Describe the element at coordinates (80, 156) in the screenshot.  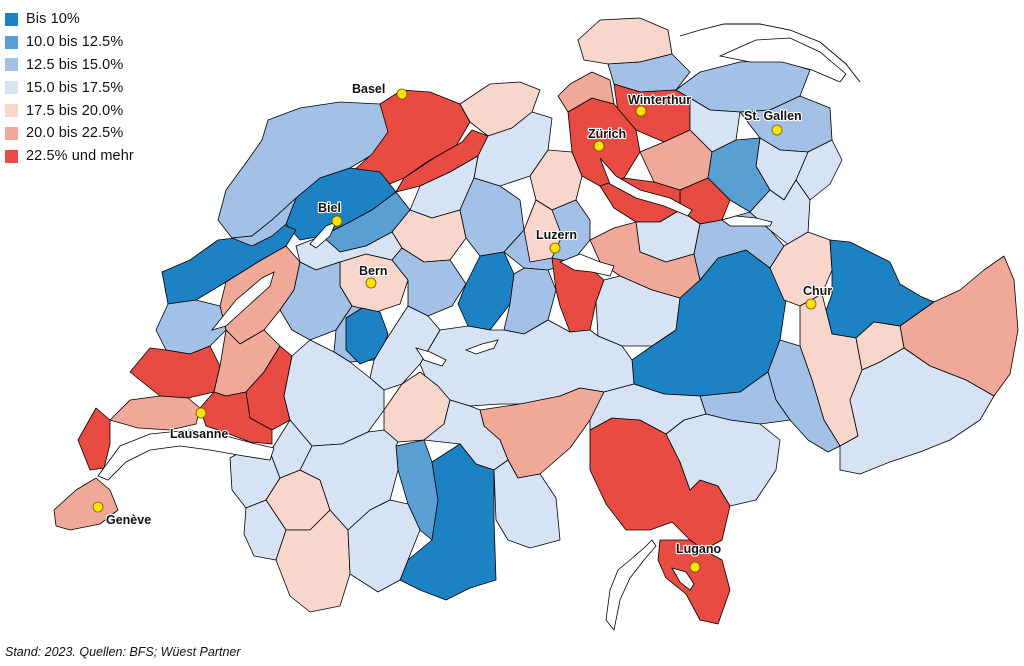
I see `legend-label: 22.5% und mehr` at that location.